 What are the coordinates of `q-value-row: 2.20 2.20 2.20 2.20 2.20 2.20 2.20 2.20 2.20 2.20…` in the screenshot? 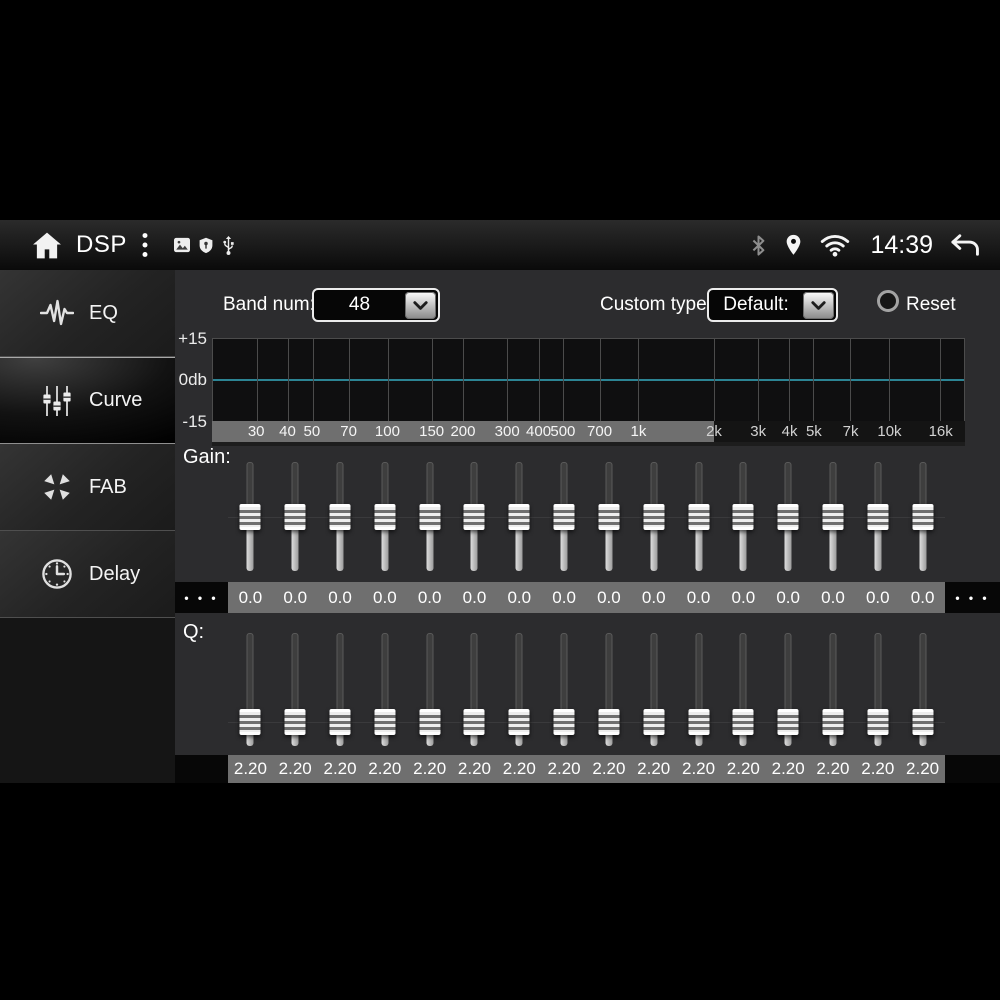 It's located at (587, 769).